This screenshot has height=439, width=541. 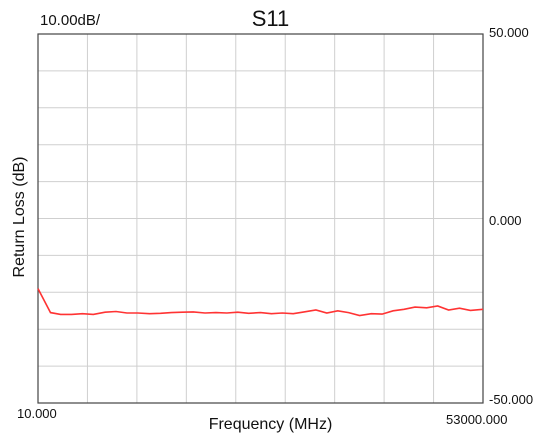 I want to click on scale-per-division-label: 10.00dB/, so click(x=70, y=20).